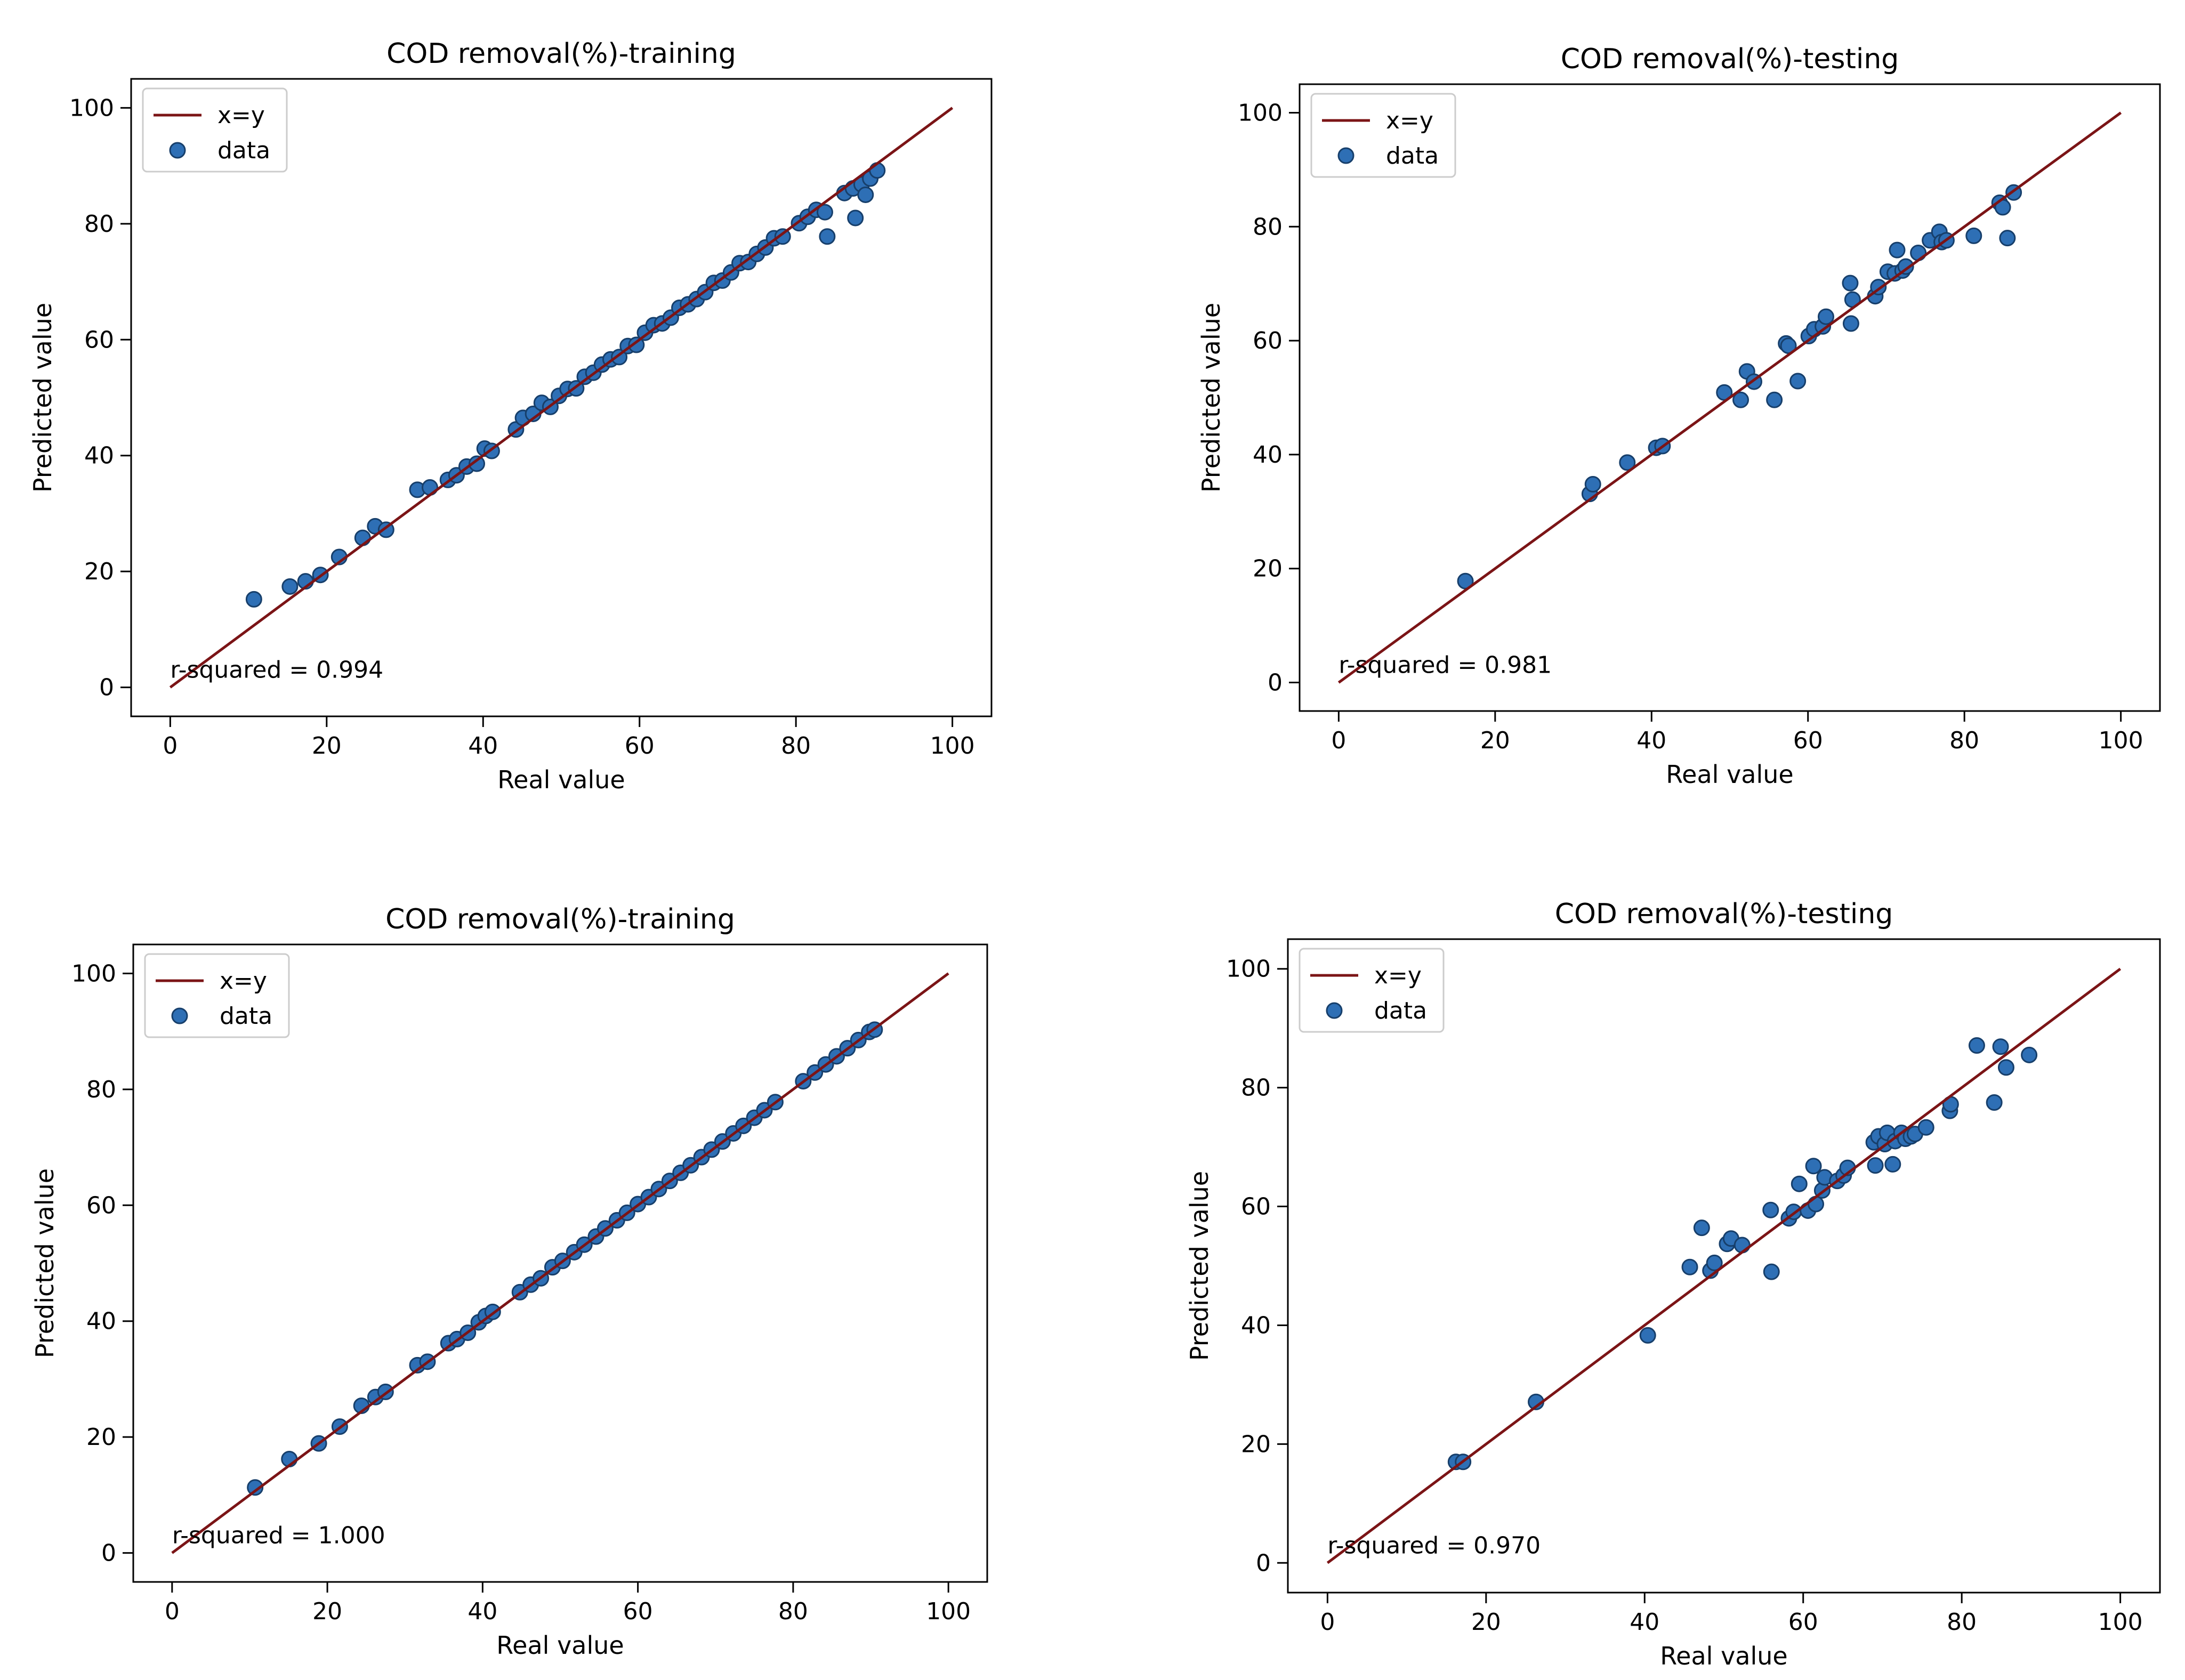 The height and width of the screenshot is (1680, 2185). What do you see at coordinates (278, 1535) in the screenshot?
I see `r-squared-annotation: r-squared = 1.000` at bounding box center [278, 1535].